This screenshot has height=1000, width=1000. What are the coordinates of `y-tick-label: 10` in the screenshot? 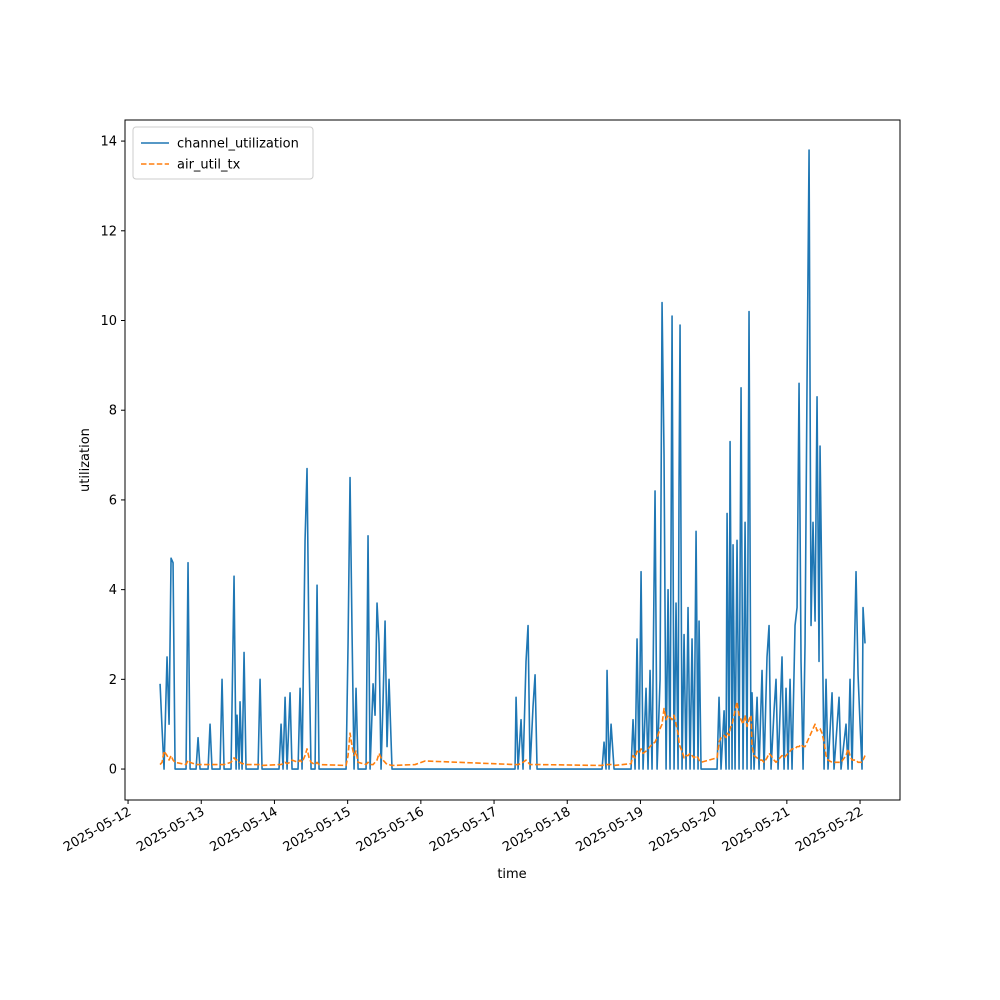 It's located at (108, 321).